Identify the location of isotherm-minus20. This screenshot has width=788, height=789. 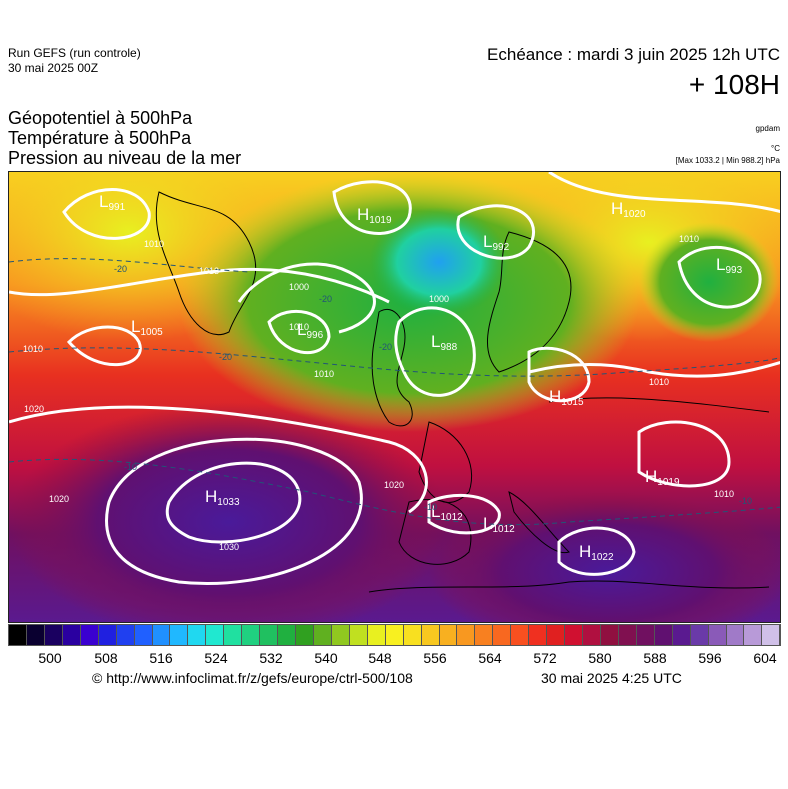
(394, 362).